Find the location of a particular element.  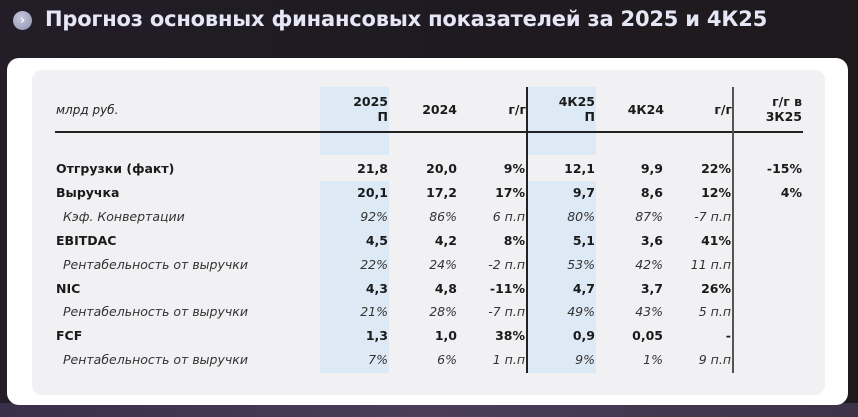

table-cell: 43% is located at coordinates (649, 312).